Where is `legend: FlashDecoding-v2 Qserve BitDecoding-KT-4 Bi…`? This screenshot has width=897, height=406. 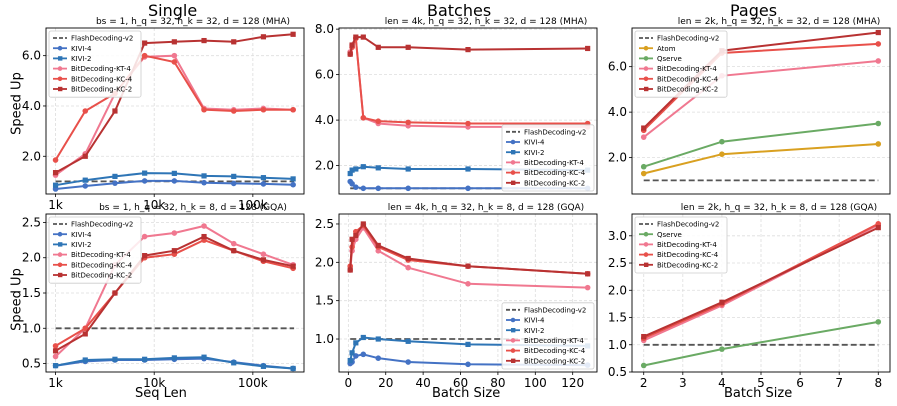 legend: FlashDecoding-v2 Qserve BitDecoding-KT-4 Bi… is located at coordinates (681, 245).